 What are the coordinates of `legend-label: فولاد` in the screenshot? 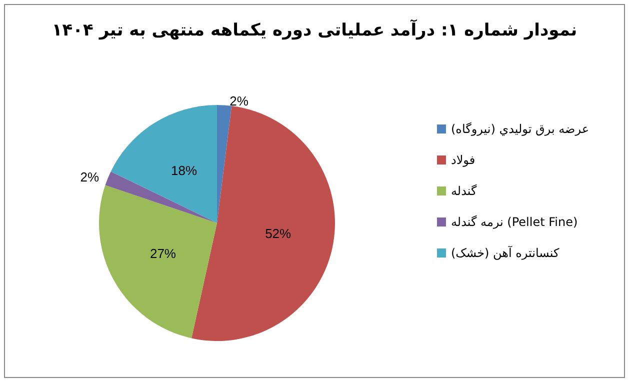 It's located at (463, 160).